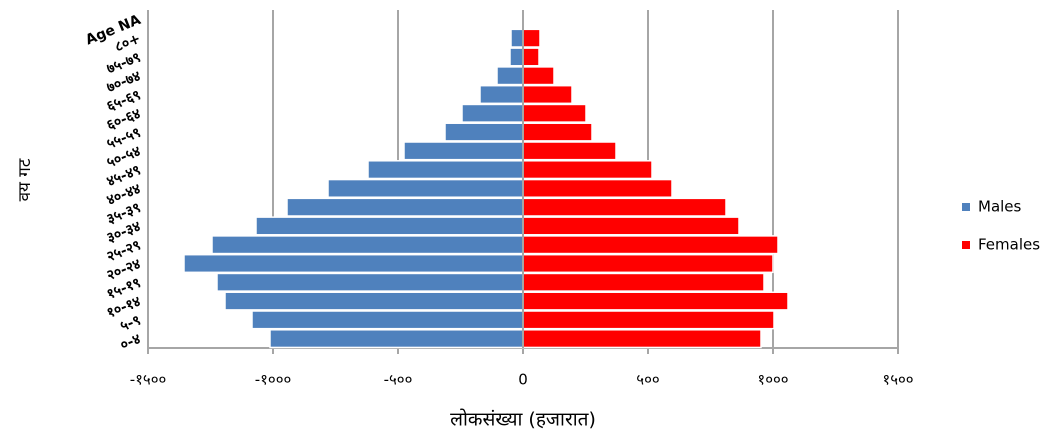  I want to click on x-tick-label: १५००, so click(897, 380).